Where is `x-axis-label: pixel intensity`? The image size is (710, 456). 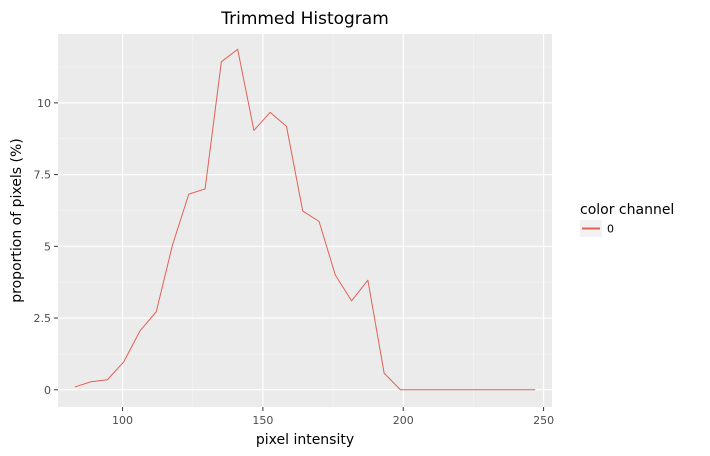
x-axis-label: pixel intensity is located at coordinates (305, 440).